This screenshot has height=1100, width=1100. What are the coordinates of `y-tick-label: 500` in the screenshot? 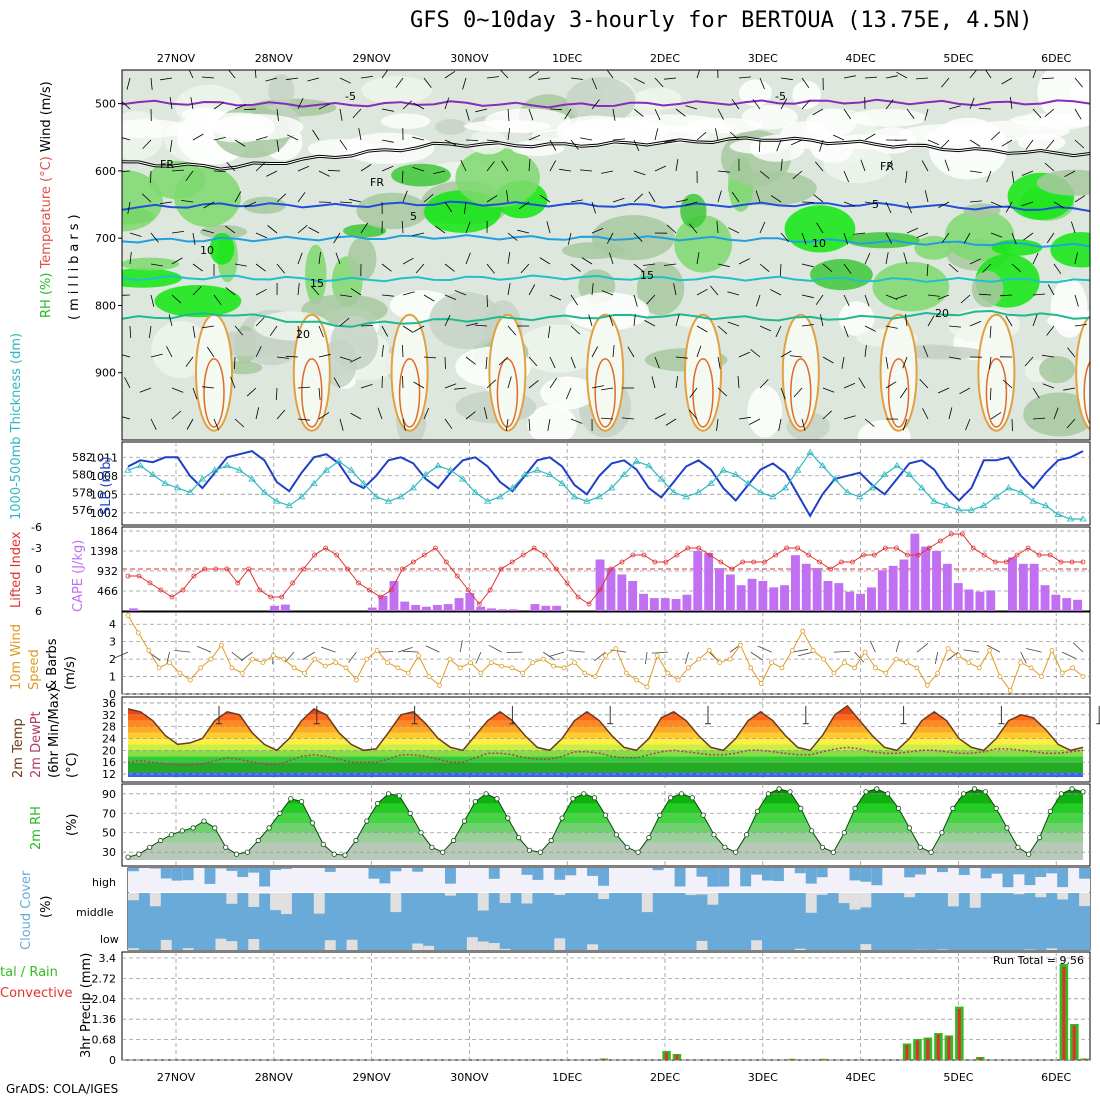 It's located at (105, 104).